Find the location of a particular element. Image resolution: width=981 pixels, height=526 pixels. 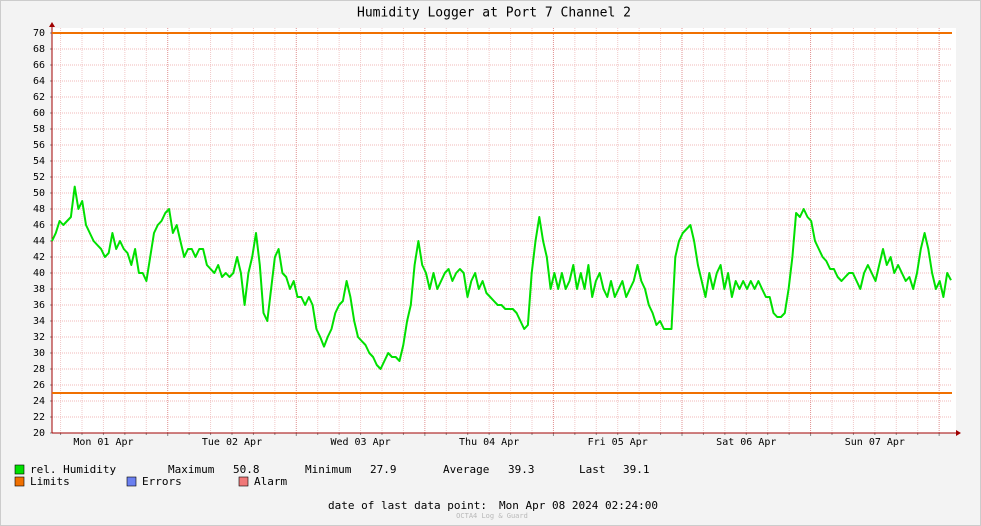

footer-label: date of last data point: is located at coordinates (407, 505).